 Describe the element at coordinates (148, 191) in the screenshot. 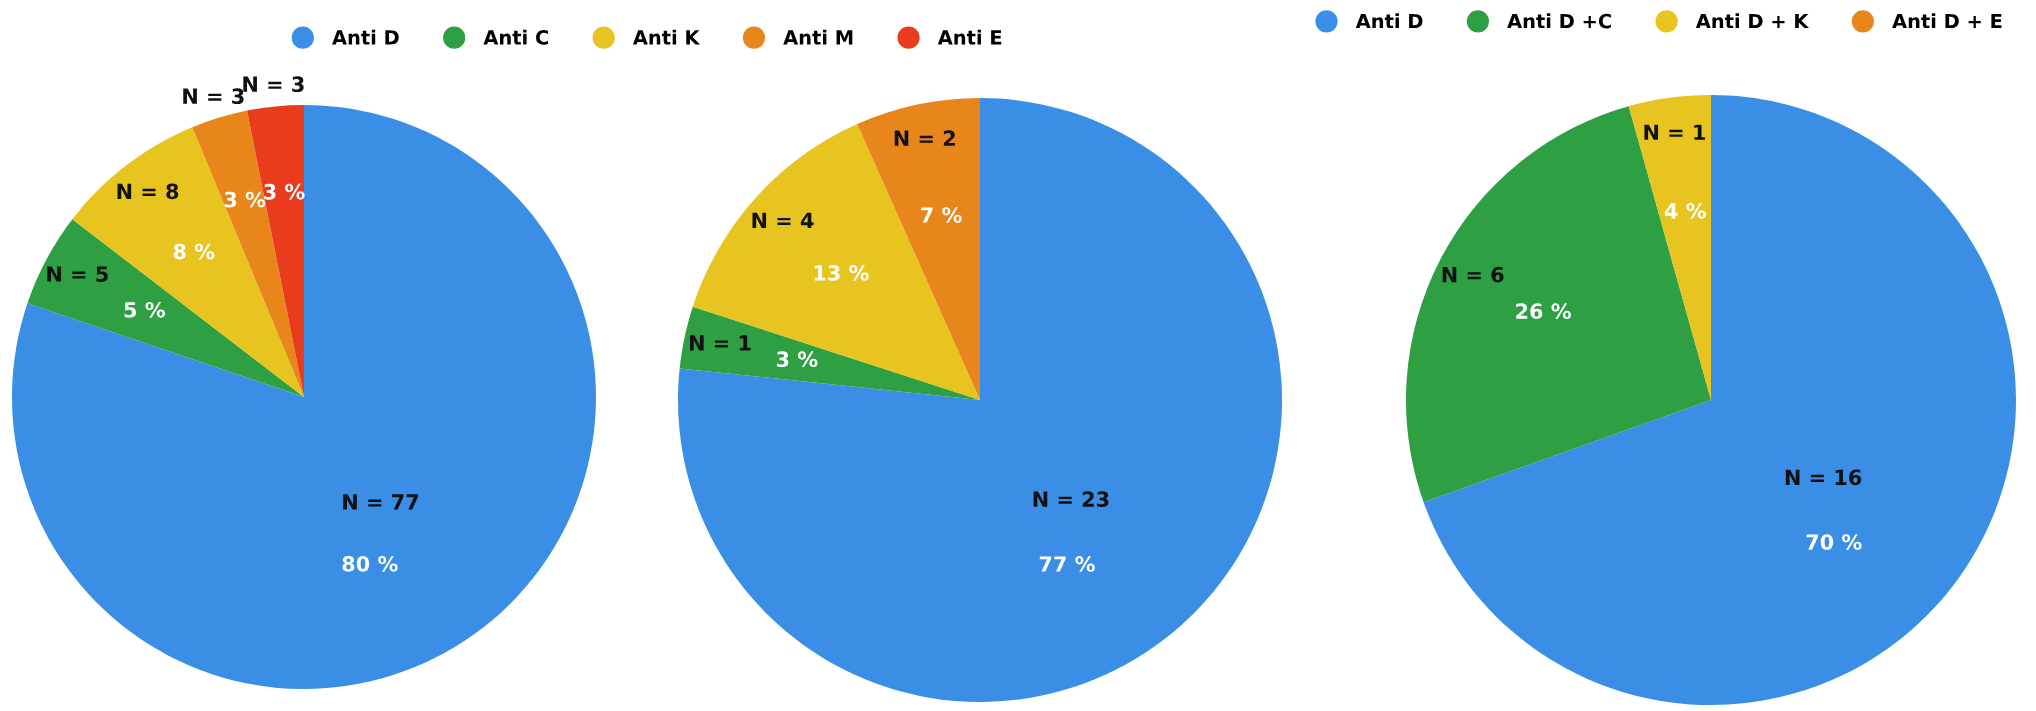

I see `data-label: N = 8` at that location.